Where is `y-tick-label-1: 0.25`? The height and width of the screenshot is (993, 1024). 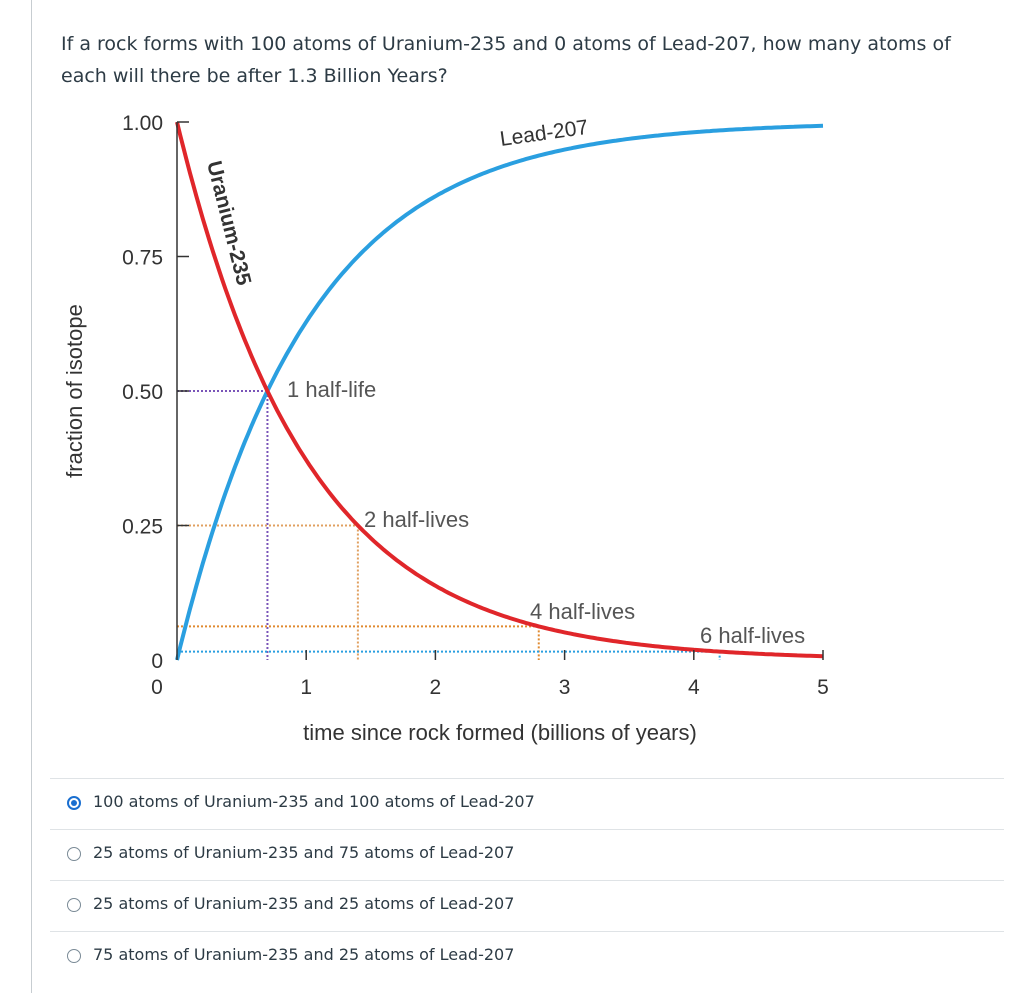
y-tick-label-1: 0.25 is located at coordinates (142, 527).